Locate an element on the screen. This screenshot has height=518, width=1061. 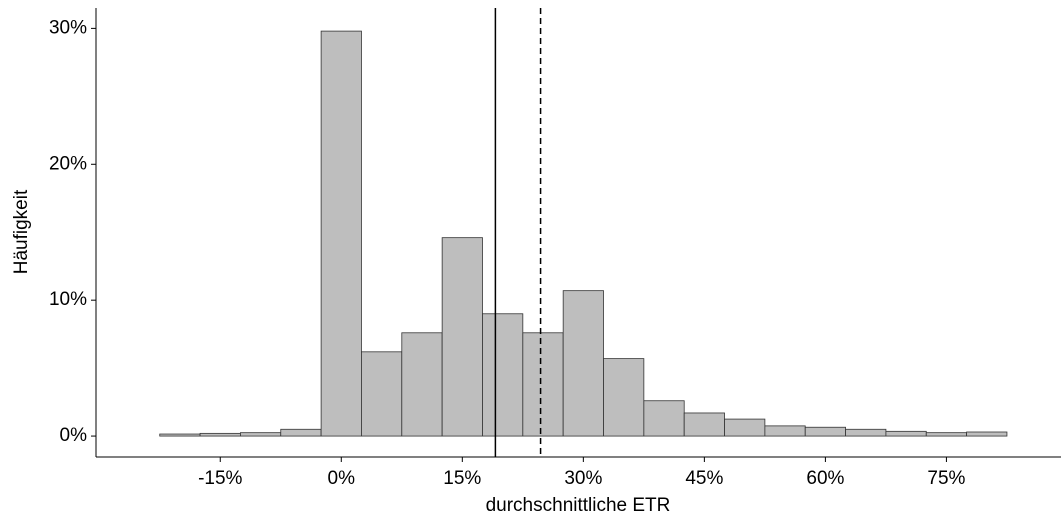
x-tick-label: 75% is located at coordinates (946, 478).